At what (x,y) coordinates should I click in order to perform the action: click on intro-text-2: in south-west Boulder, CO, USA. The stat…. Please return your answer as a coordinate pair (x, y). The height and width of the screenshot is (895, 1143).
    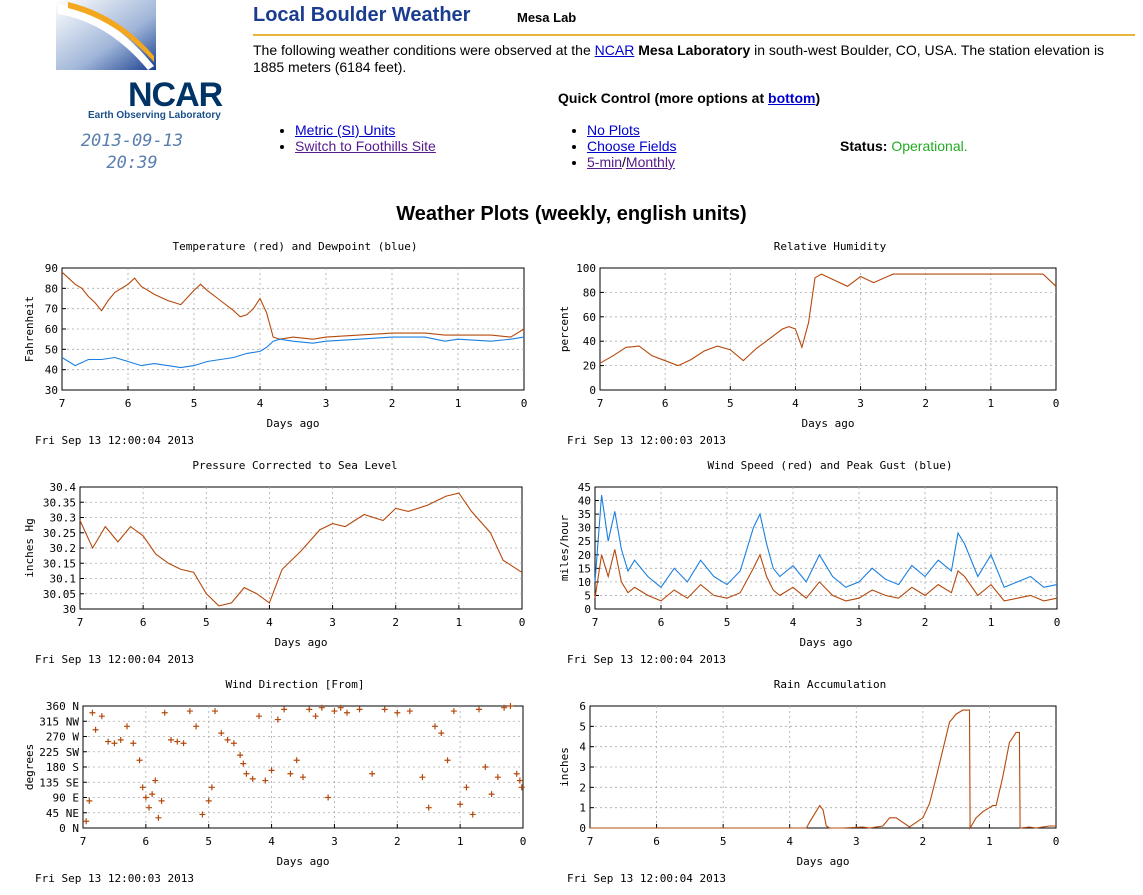
    Looking at the image, I should click on (679, 58).